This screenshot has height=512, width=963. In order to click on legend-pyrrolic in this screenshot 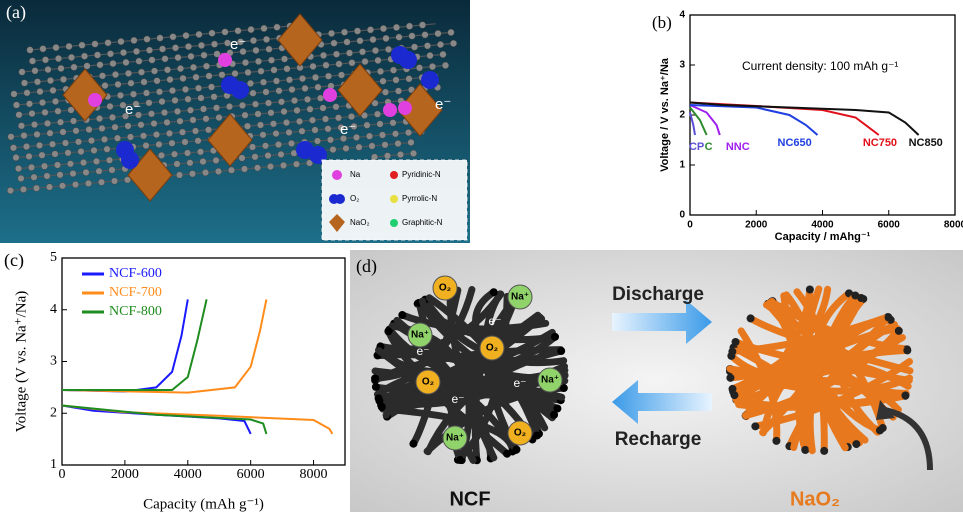, I will do `click(394, 199)`.